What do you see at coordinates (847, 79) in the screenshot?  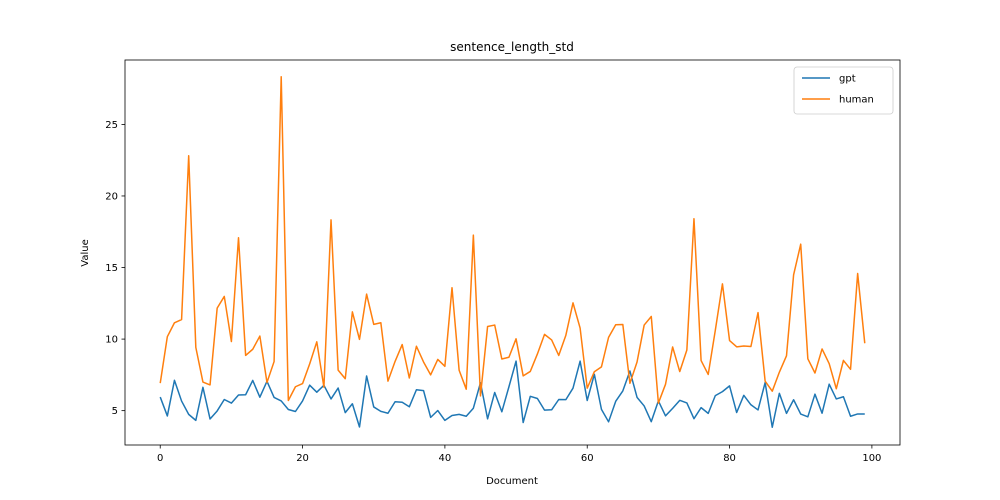 I see `legend-label-gpt: gpt` at bounding box center [847, 79].